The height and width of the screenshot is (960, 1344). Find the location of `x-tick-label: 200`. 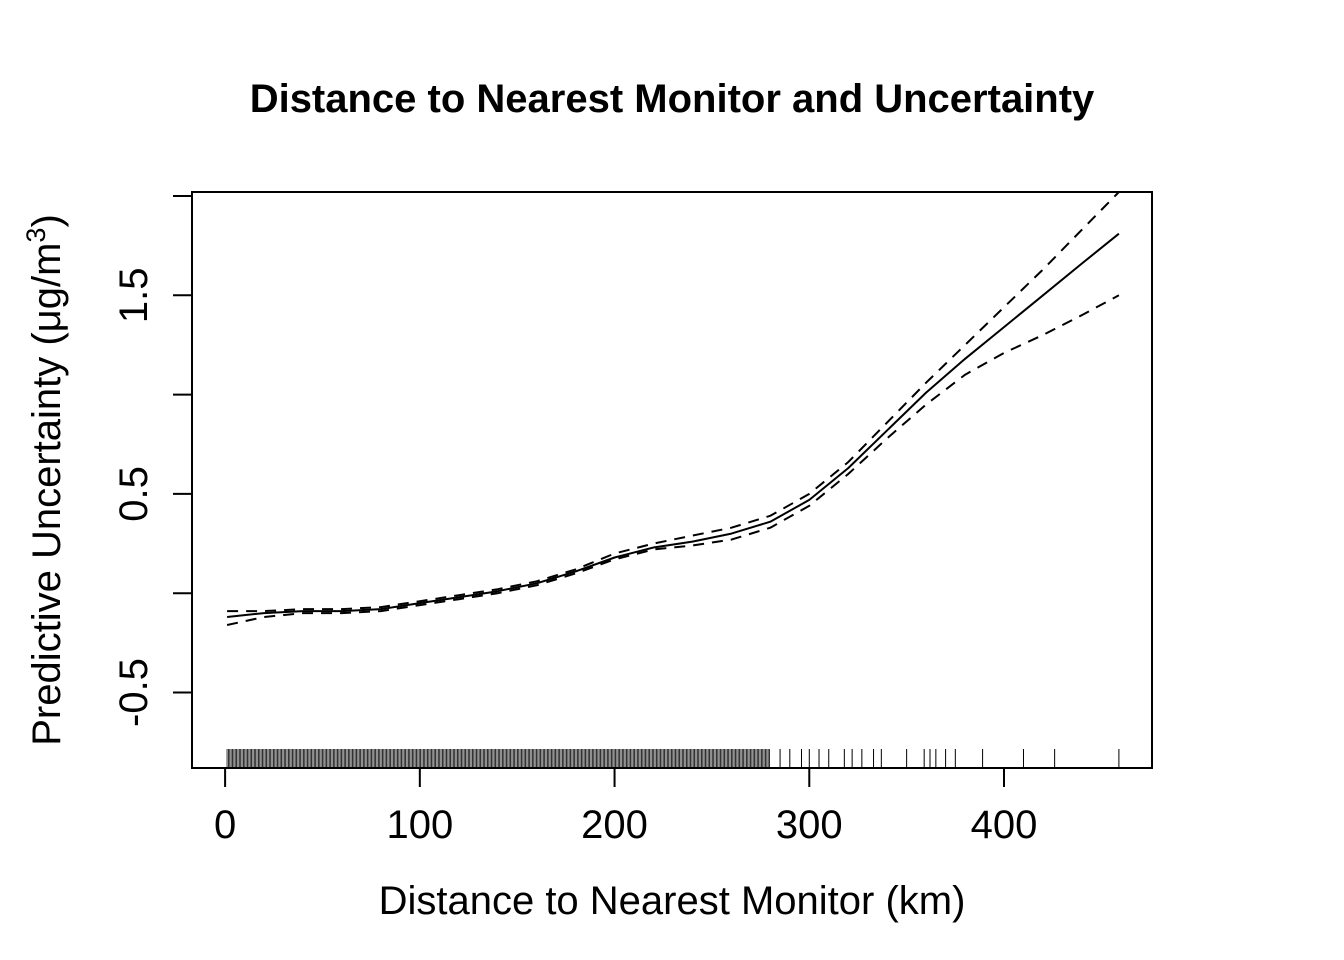

x-tick-label: 200 is located at coordinates (614, 825).